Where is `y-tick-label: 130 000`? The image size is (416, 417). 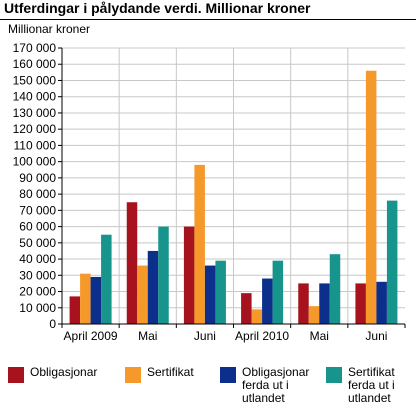 y-tick-label: 130 000 is located at coordinates (35, 113).